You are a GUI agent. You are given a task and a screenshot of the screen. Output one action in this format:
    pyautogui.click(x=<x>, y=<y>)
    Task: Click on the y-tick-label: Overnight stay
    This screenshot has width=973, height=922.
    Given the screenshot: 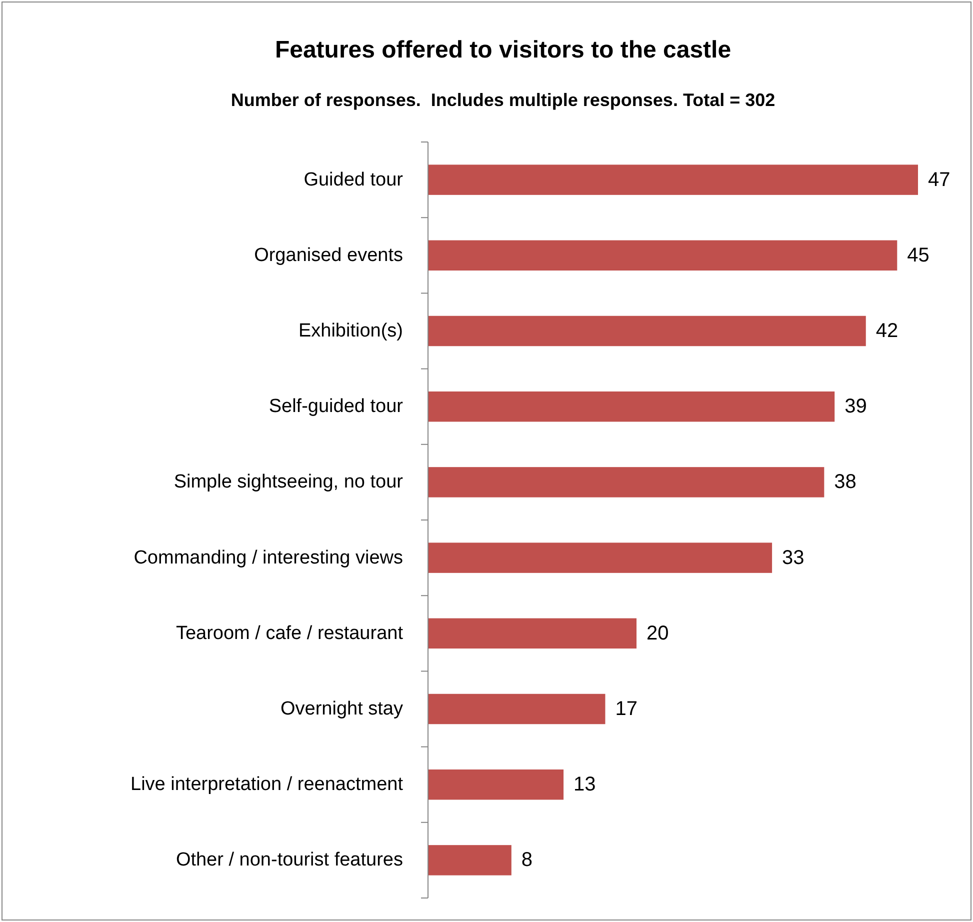 What is the action you would take?
    pyautogui.click(x=342, y=709)
    